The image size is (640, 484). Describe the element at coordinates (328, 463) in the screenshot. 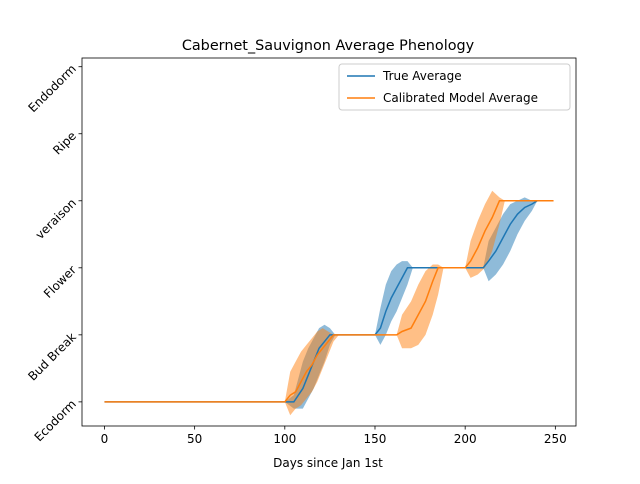

I see `x-axis-label: Days since Jan 1st` at that location.